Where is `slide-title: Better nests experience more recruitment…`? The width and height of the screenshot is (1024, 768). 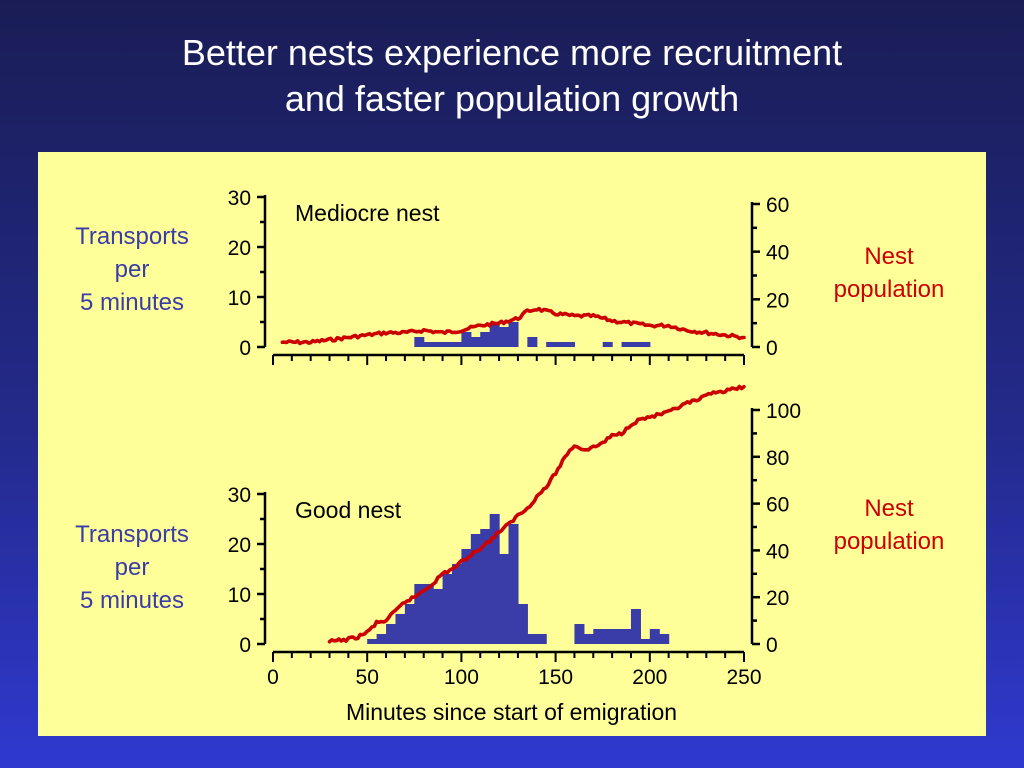
slide-title: Better nests experience more recruitment… is located at coordinates (512, 76).